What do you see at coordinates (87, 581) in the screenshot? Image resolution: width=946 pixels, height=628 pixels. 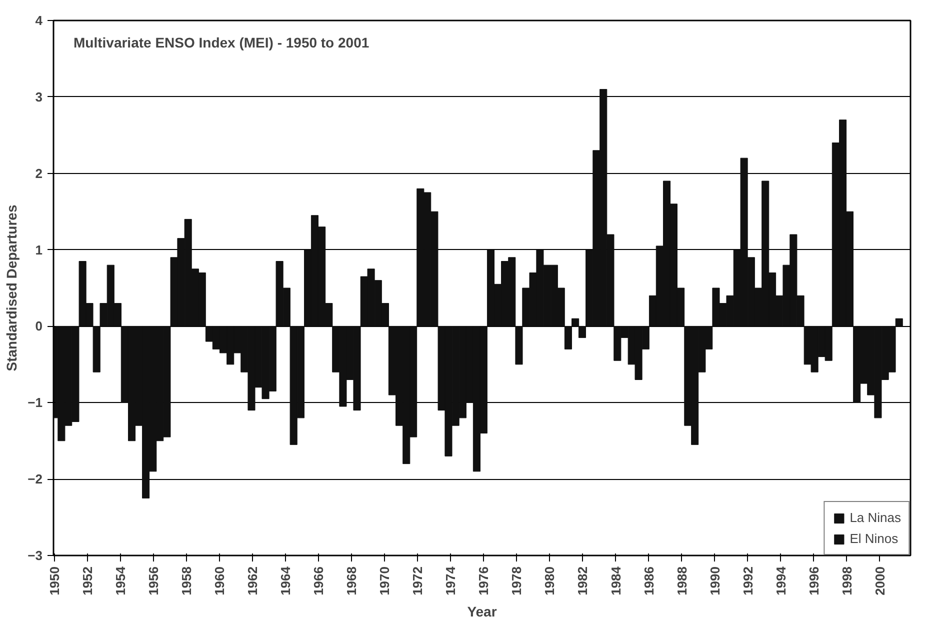 I see `x-tick-label: 1952` at bounding box center [87, 581].